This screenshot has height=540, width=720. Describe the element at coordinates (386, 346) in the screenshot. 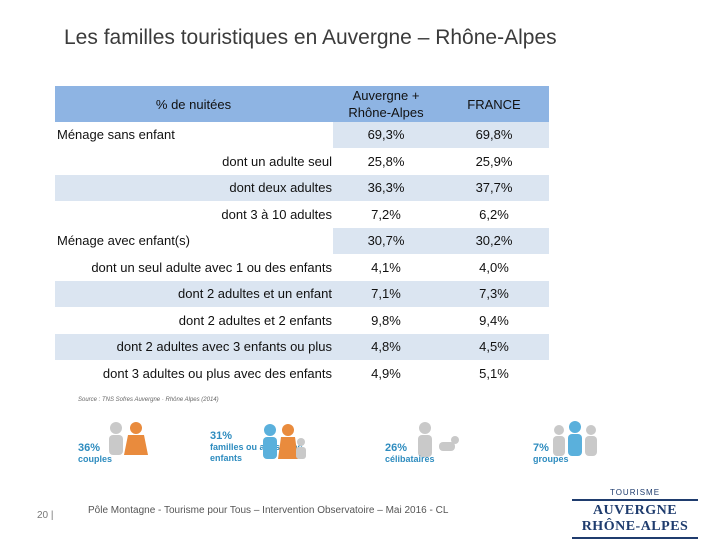

I see `row-value-region: 4,8%` at that location.